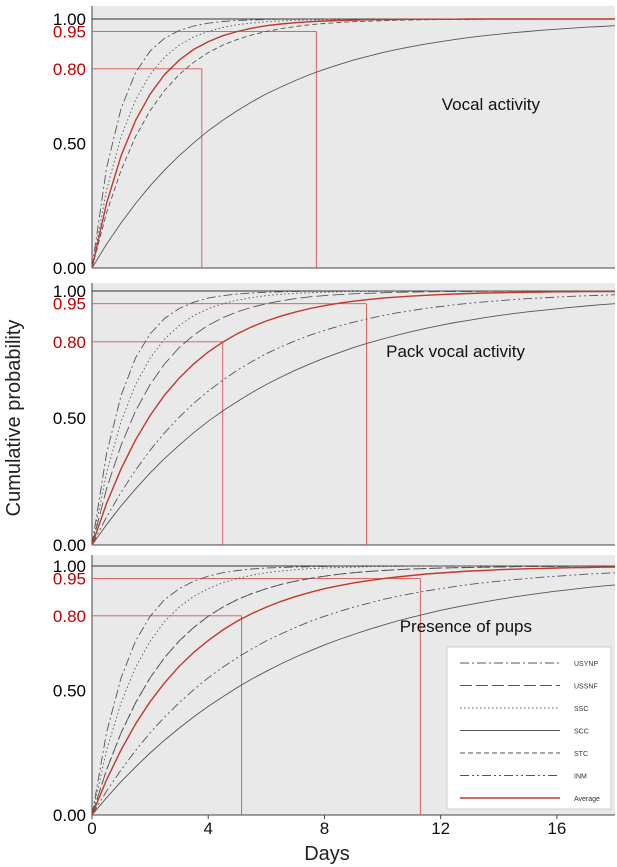  What do you see at coordinates (586, 664) in the screenshot?
I see `legend-label: USYNP` at bounding box center [586, 664].